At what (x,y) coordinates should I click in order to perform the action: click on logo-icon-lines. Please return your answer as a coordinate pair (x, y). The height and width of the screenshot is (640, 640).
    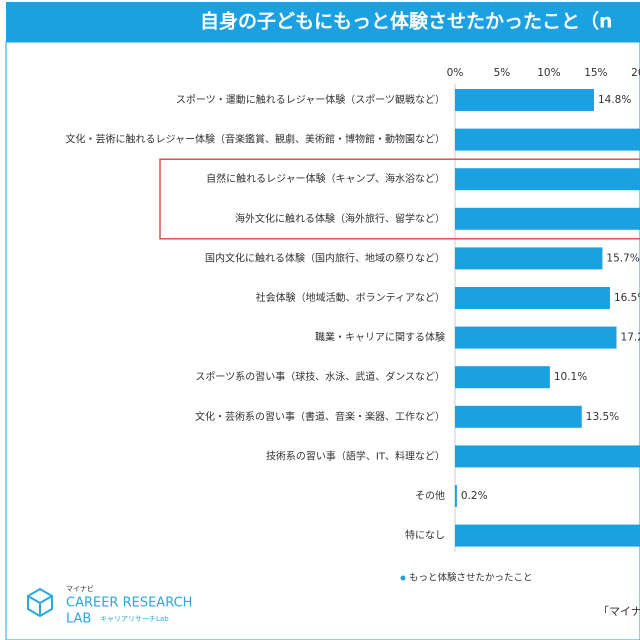
    Looking at the image, I should click on (40, 605).